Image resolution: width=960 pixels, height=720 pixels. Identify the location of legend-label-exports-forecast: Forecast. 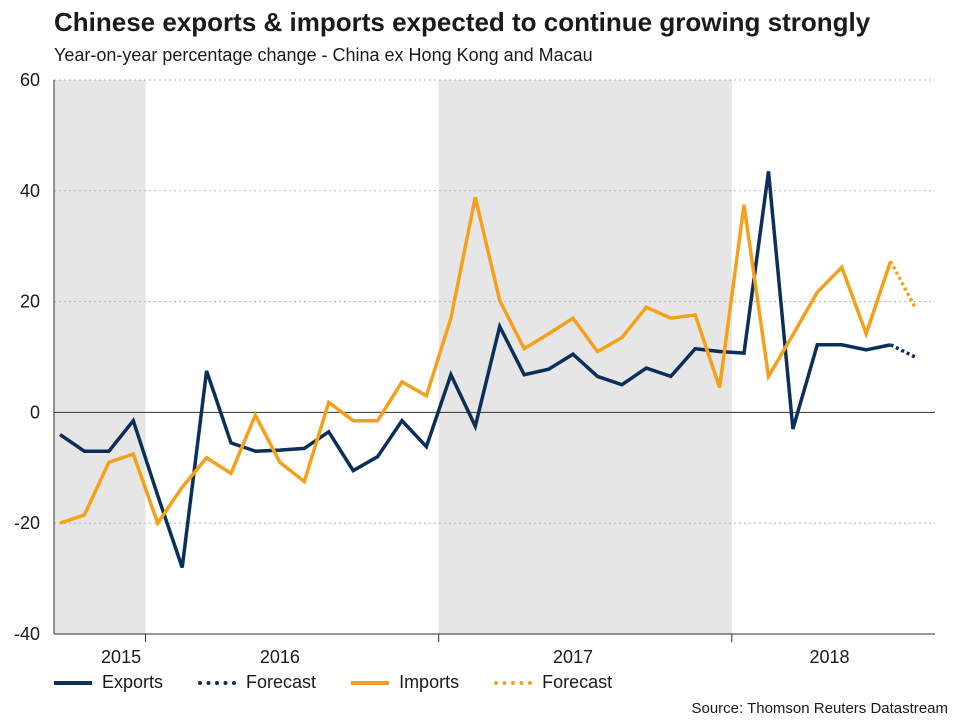
(281, 682).